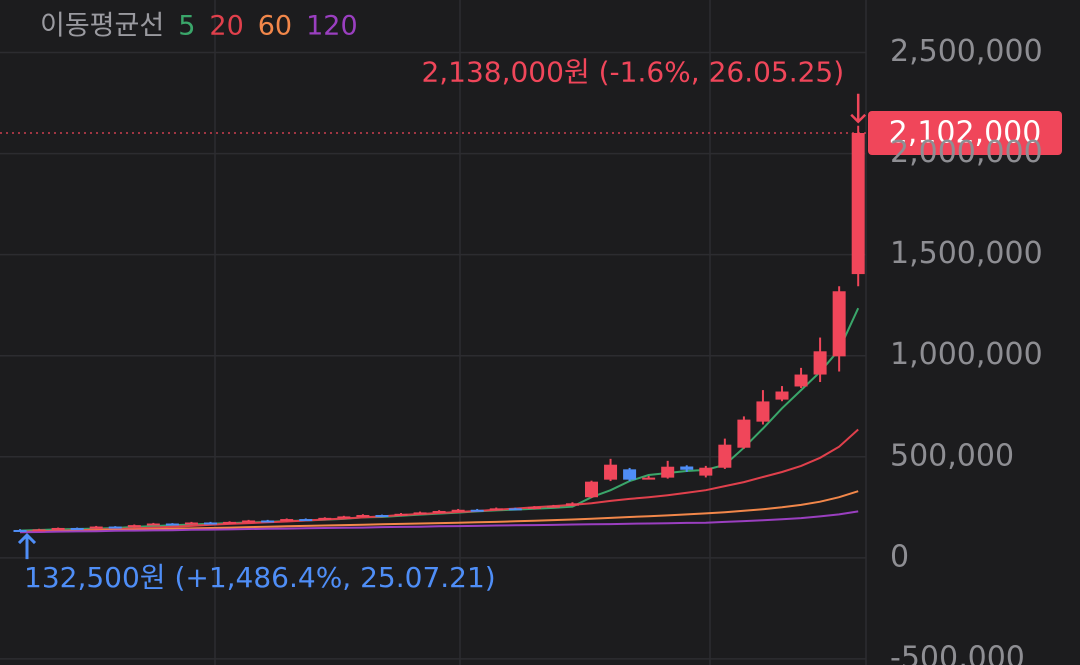 Image resolution: width=1080 pixels, height=665 pixels. Describe the element at coordinates (27, 546) in the screenshot. I see `min-arrow` at that location.